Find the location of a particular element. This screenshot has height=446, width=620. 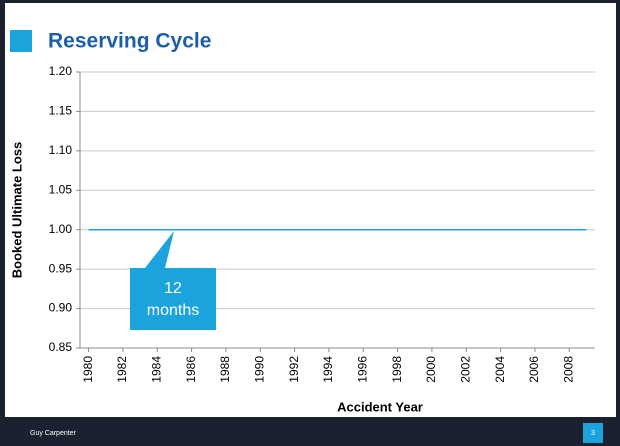

x-tick-label: 2004 is located at coordinates (500, 369).